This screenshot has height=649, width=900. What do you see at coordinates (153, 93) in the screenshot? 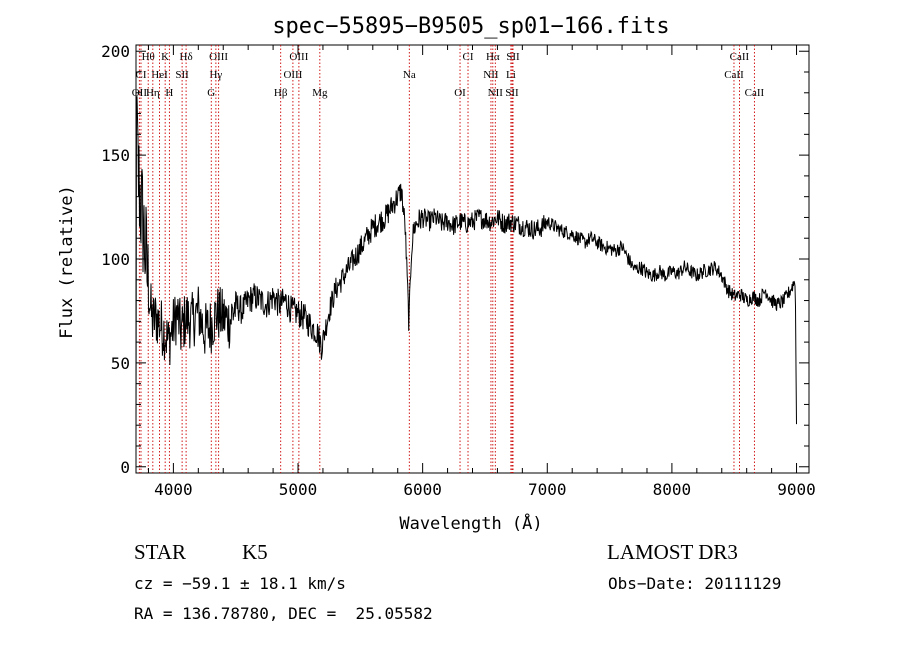
I see `line-marker-label: Hη` at bounding box center [153, 93].